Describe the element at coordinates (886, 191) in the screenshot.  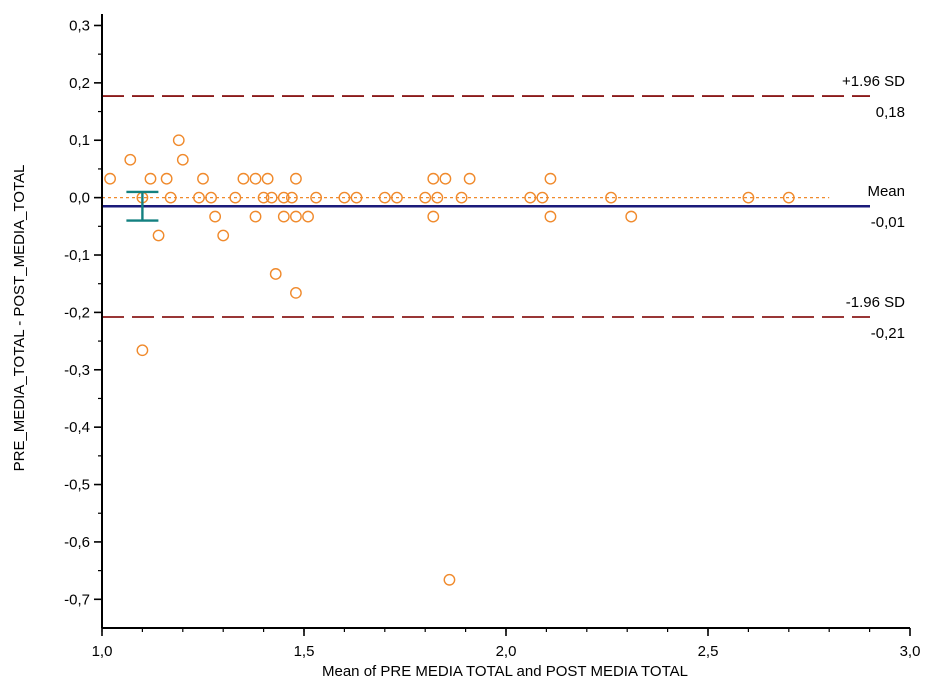
I see `mean-line-label: Mean` at that location.